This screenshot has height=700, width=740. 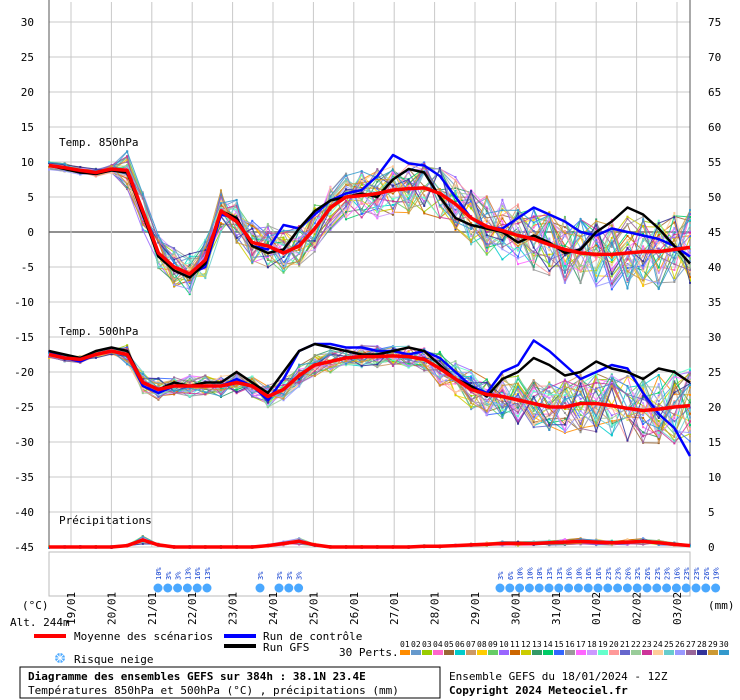 What do you see at coordinates (174, 394) in the screenshot?
I see `member-t500-11-point` at bounding box center [174, 394].